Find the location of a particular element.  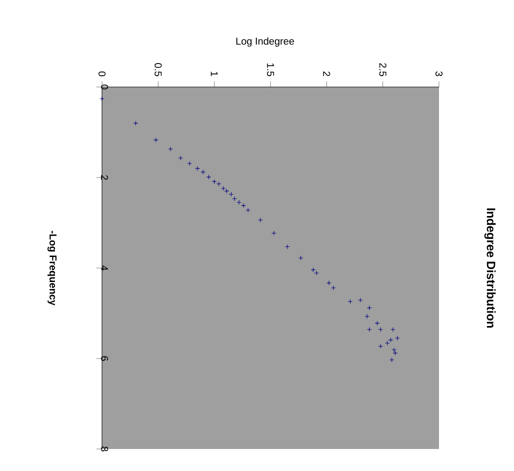

y-tick-label: 8 is located at coordinates (104, 449).